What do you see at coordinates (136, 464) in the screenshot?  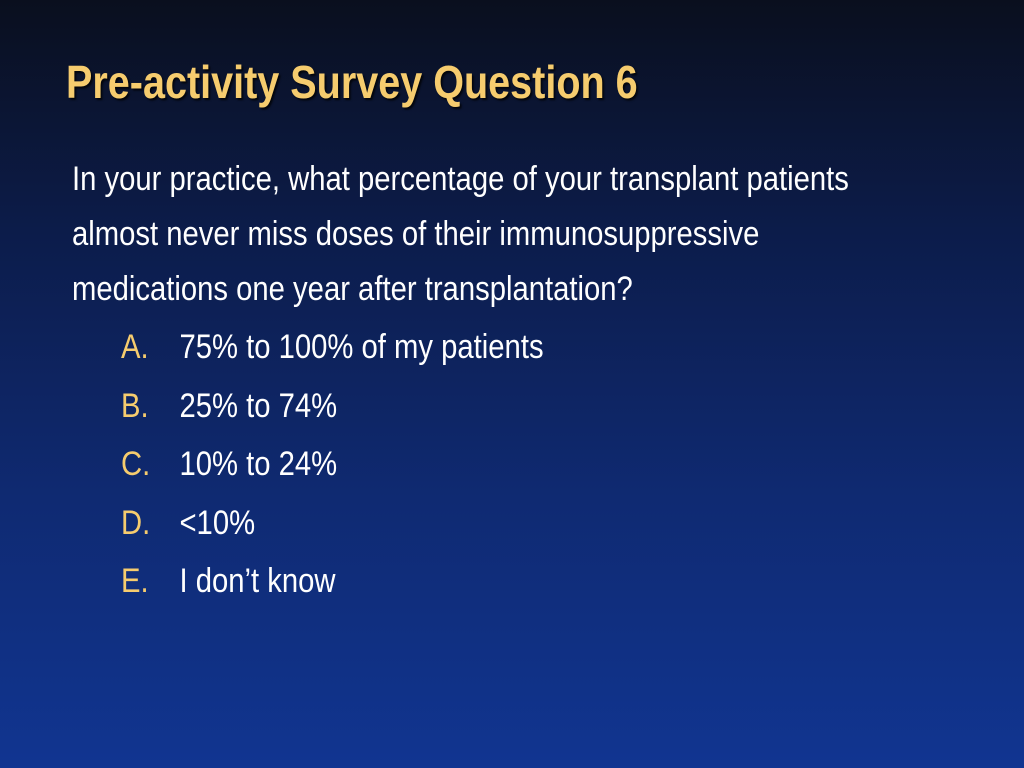 I see `option-letter: C.` at bounding box center [136, 464].